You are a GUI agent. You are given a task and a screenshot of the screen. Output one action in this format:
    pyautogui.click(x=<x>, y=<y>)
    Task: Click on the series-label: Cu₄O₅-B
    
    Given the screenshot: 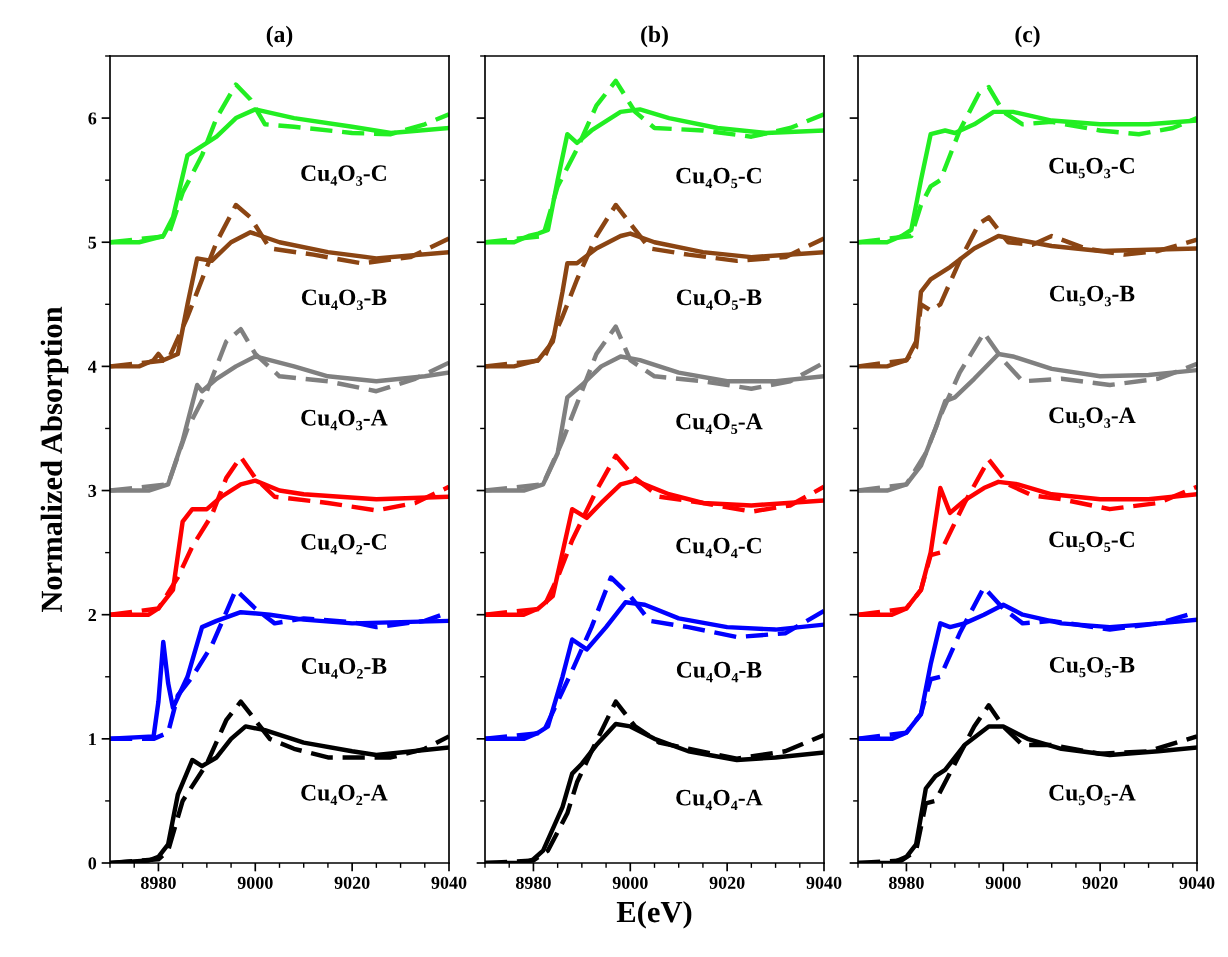 What is the action you would take?
    pyautogui.click(x=719, y=299)
    